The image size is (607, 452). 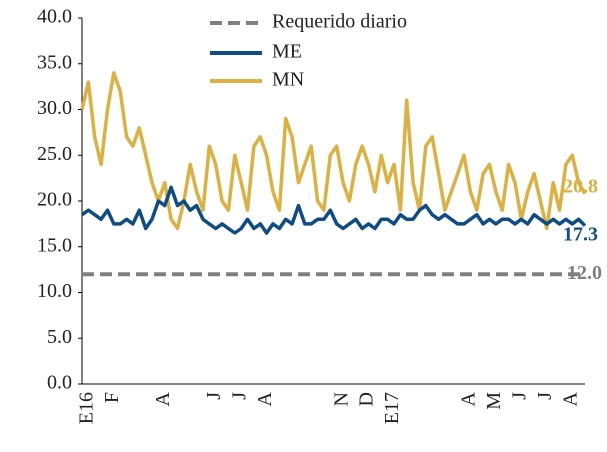 What do you see at coordinates (584, 273) in the screenshot?
I see `reference-label: 12.0` at bounding box center [584, 273].